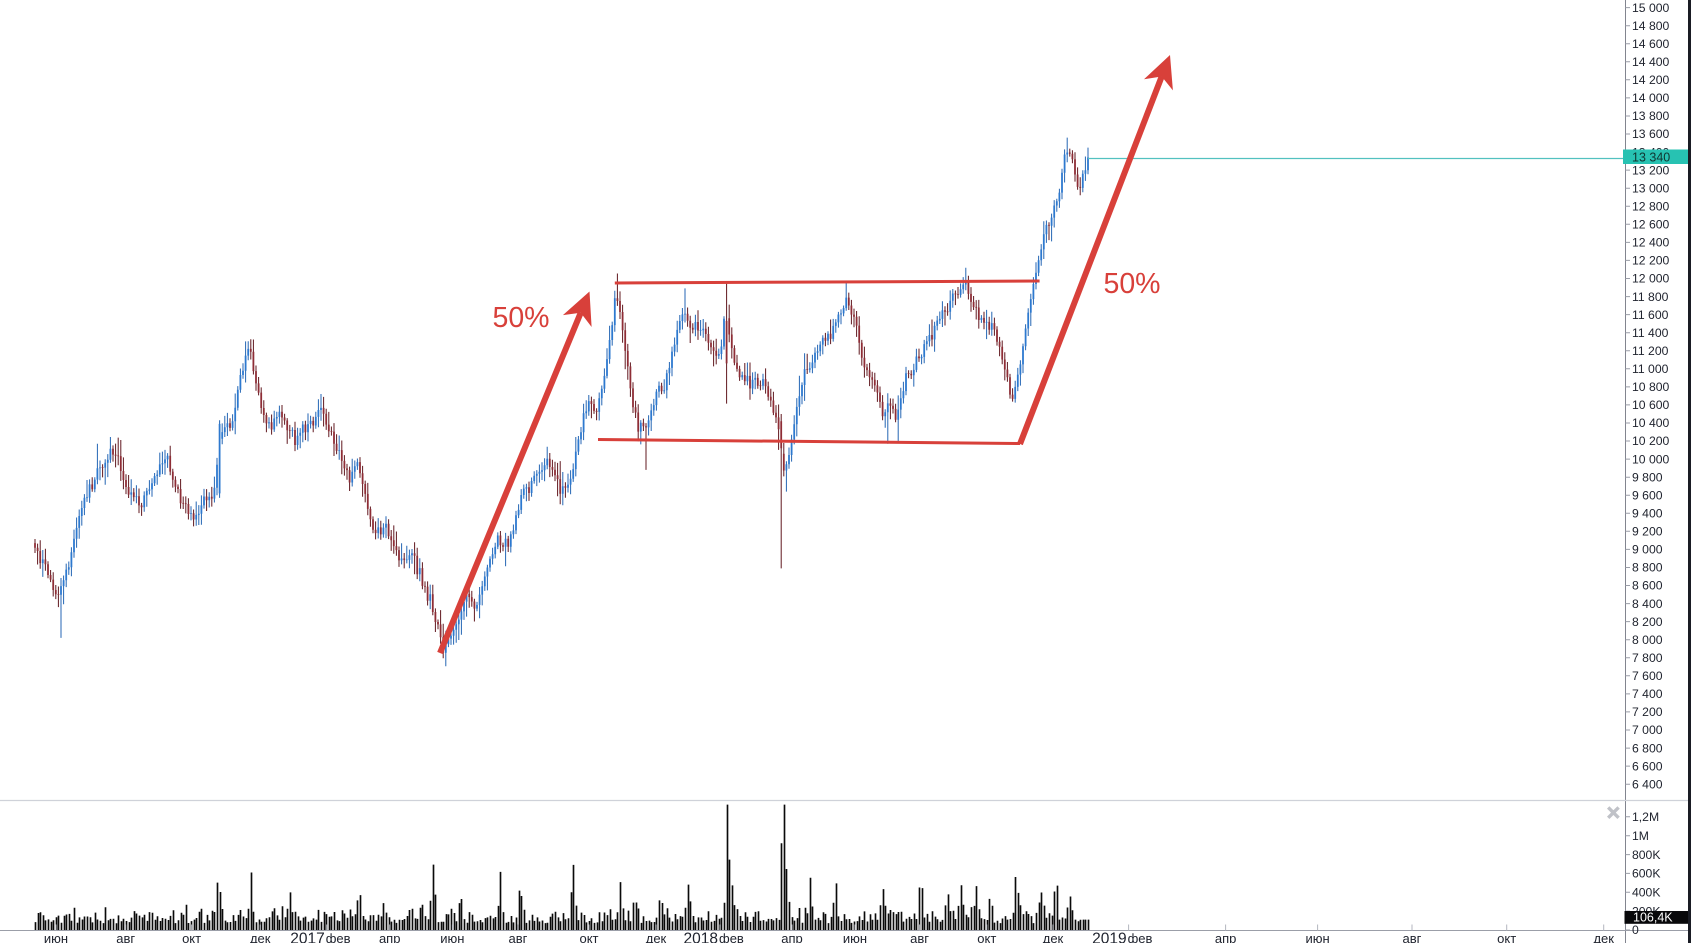 Image resolution: width=1691 pixels, height=948 pixels. What do you see at coordinates (1647, 730) in the screenshot?
I see `svg-text: 7 000` at bounding box center [1647, 730].